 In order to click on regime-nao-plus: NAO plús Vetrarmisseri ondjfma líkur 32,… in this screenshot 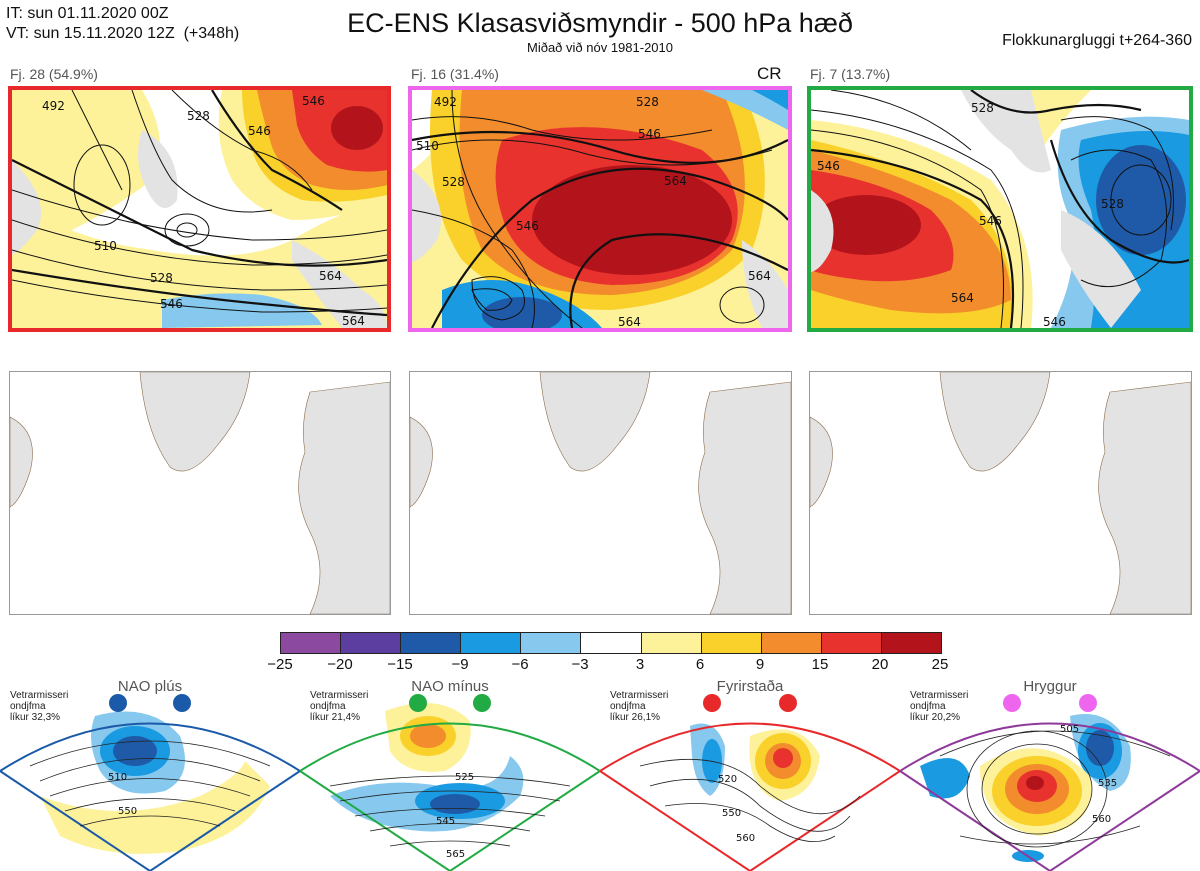, I will do `click(150, 774)`.